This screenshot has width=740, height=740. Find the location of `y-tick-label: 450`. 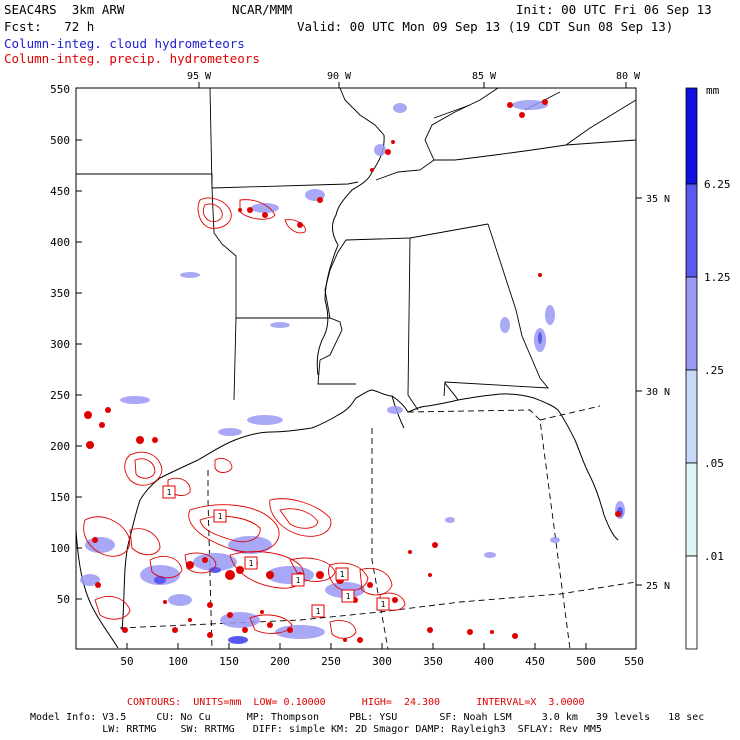

y-tick-label: 450 is located at coordinates (60, 191).